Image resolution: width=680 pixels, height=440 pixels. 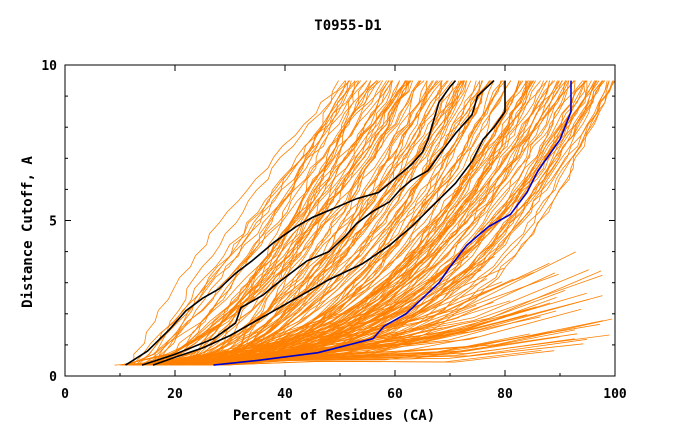 What do you see at coordinates (285, 394) in the screenshot?
I see `x-tick-label: 40` at bounding box center [285, 394].